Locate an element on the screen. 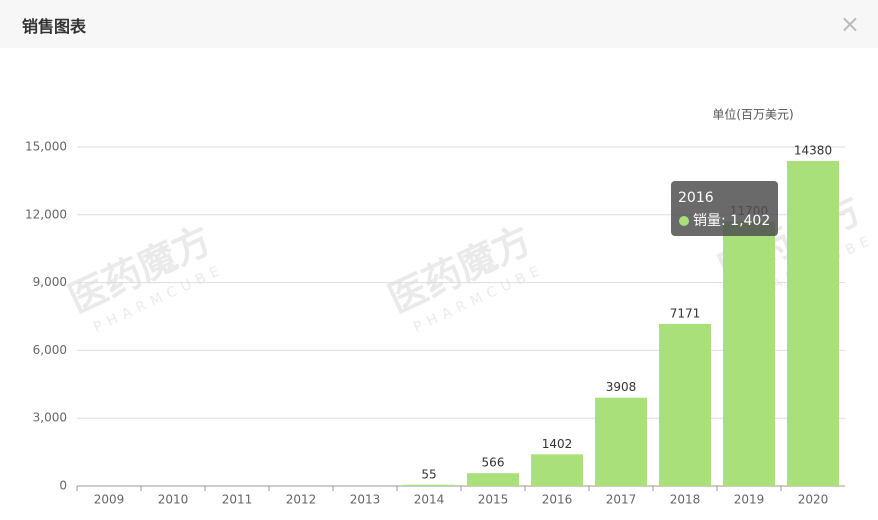 This screenshot has width=878, height=520. x-tick-label: 2016 is located at coordinates (557, 500).